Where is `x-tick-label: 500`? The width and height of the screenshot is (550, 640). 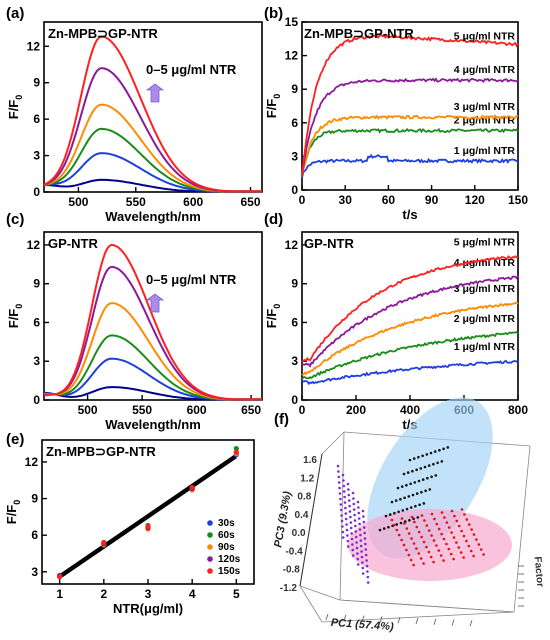
x-tick-label: 500 is located at coordinates (78, 202).